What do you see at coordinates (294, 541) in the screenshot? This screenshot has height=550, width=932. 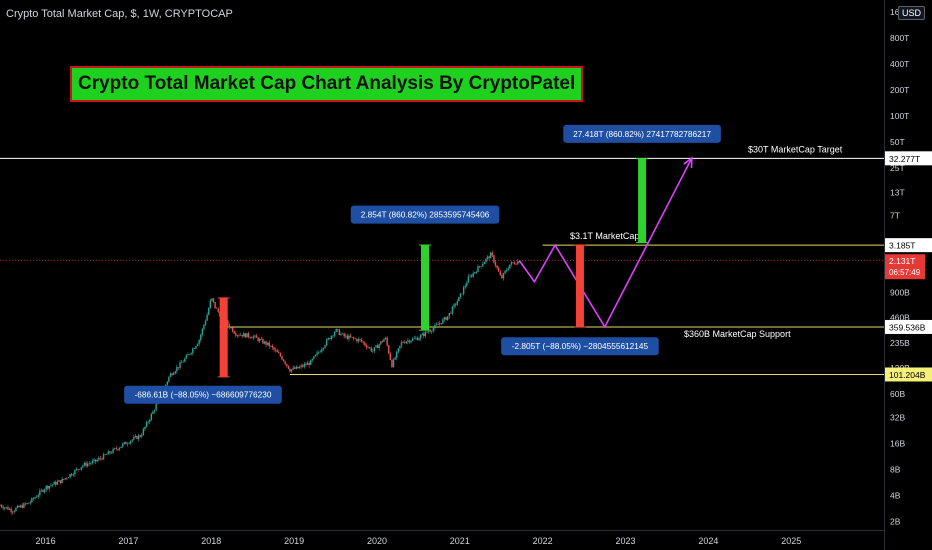 I see `x-tick-label: 2019` at bounding box center [294, 541].